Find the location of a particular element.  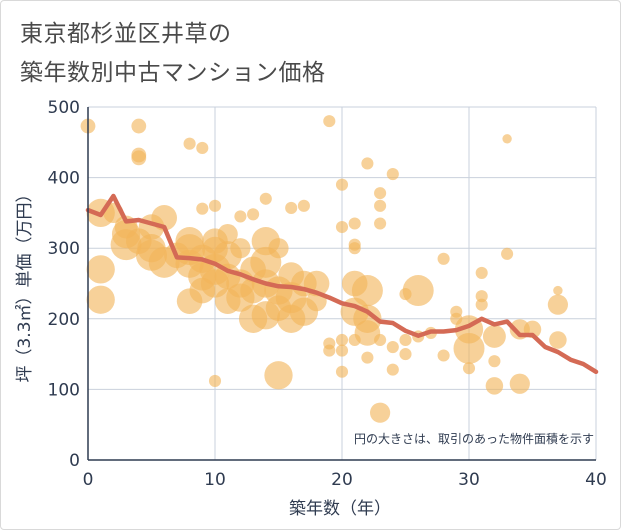

y-tick-label: 500 is located at coordinates (64, 108).